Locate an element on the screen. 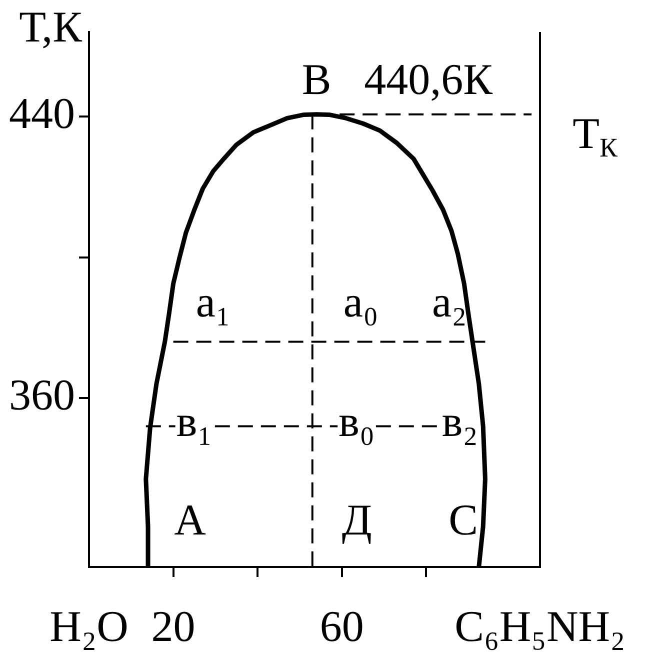 This screenshot has height=657, width=656. annotation: в₂ is located at coordinates (460, 421).